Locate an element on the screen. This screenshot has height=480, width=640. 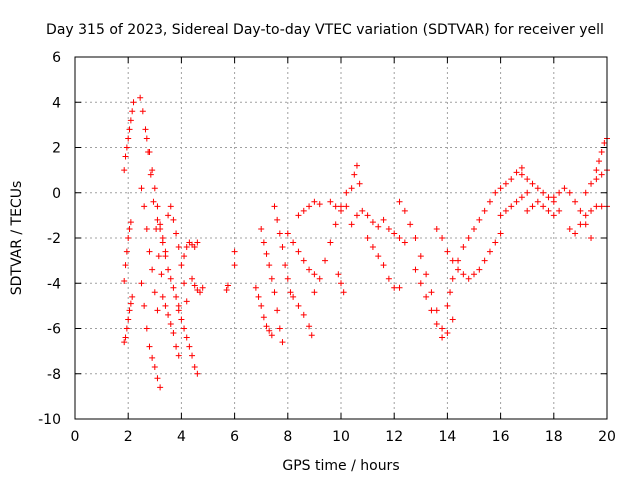
x-tick-label: 16 is located at coordinates (501, 437).